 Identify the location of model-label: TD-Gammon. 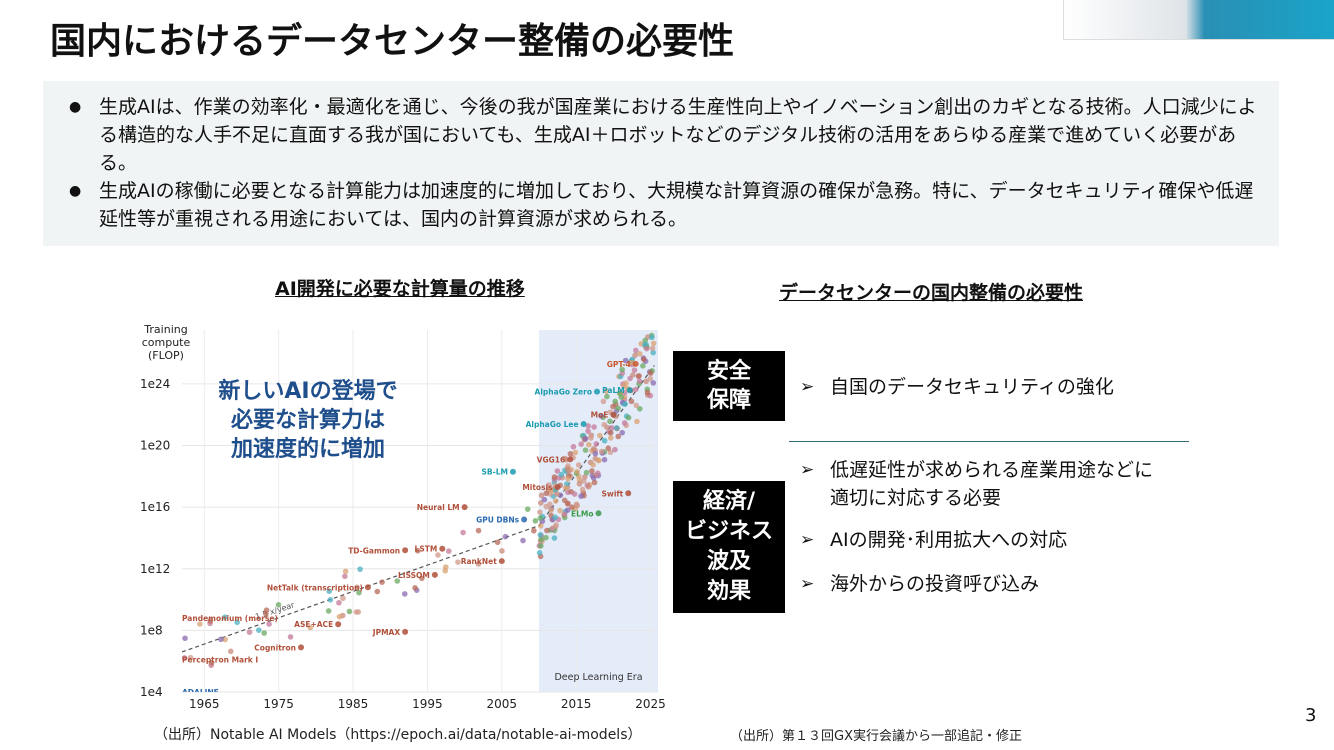
(374, 550).